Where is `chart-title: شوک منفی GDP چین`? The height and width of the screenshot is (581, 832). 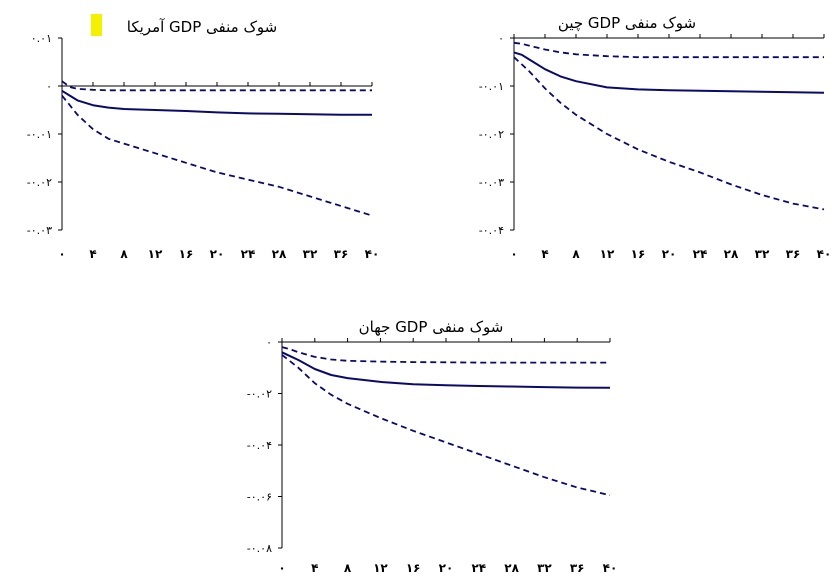
chart-title: شوک منفی GDP چین is located at coordinates (627, 23).